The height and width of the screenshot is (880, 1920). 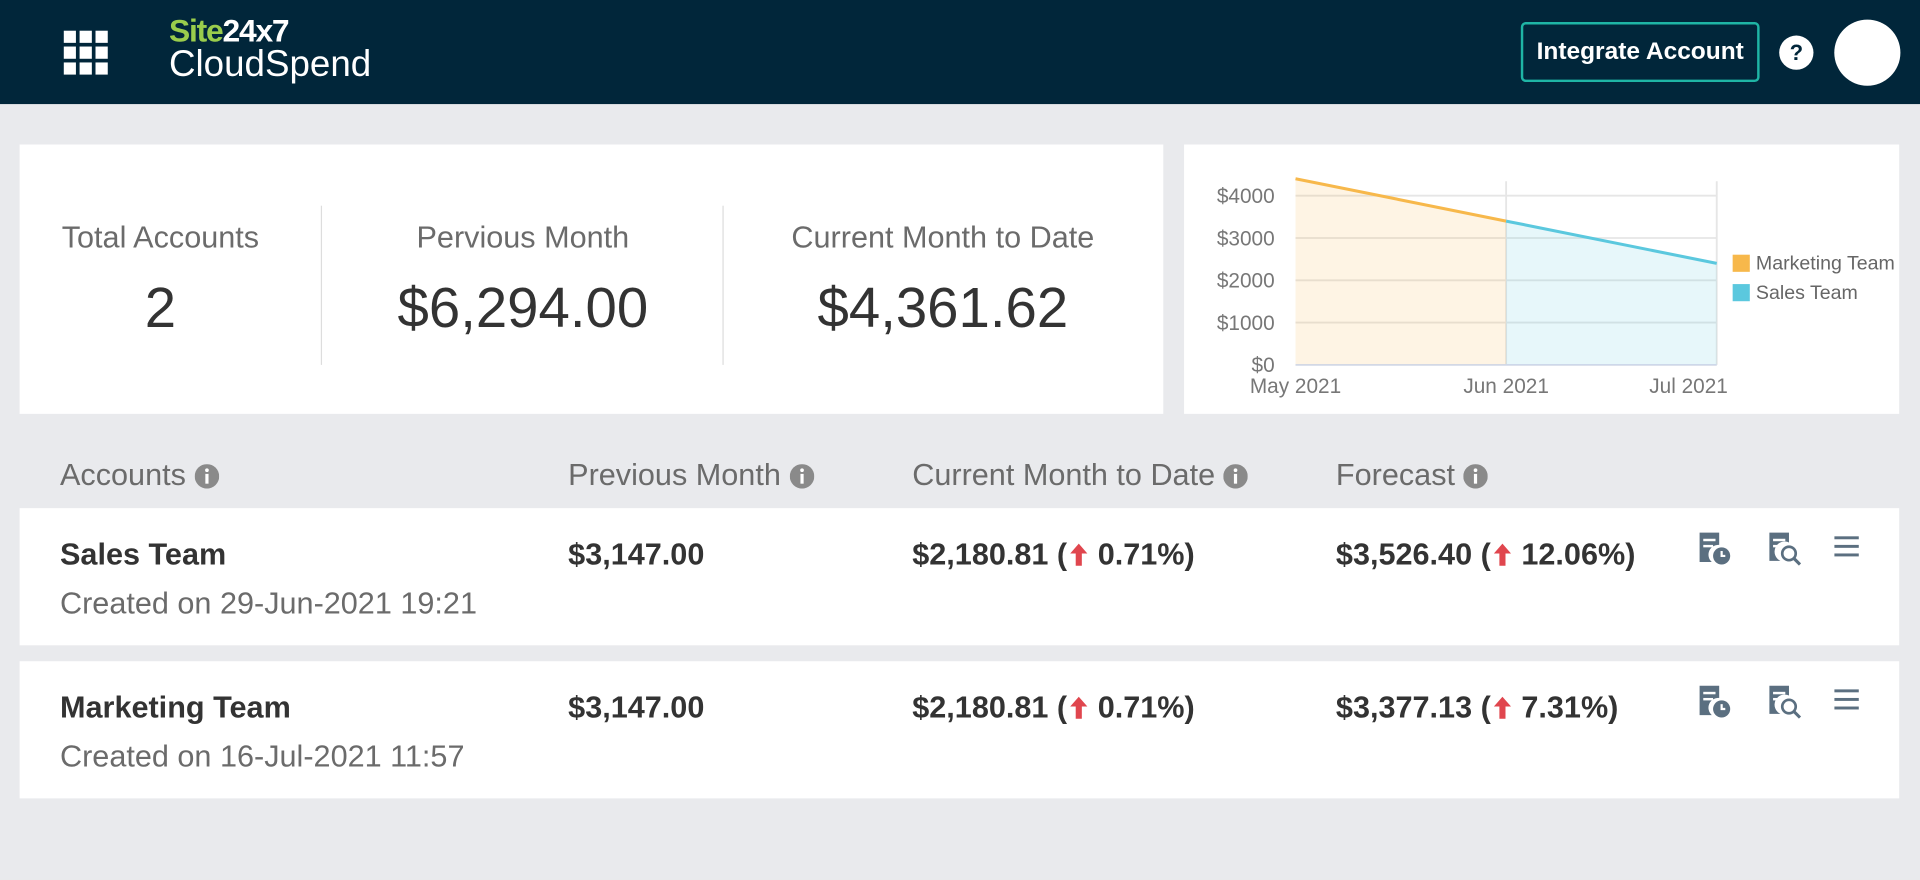 I want to click on x-tick-label: May 2021, so click(x=1295, y=386).